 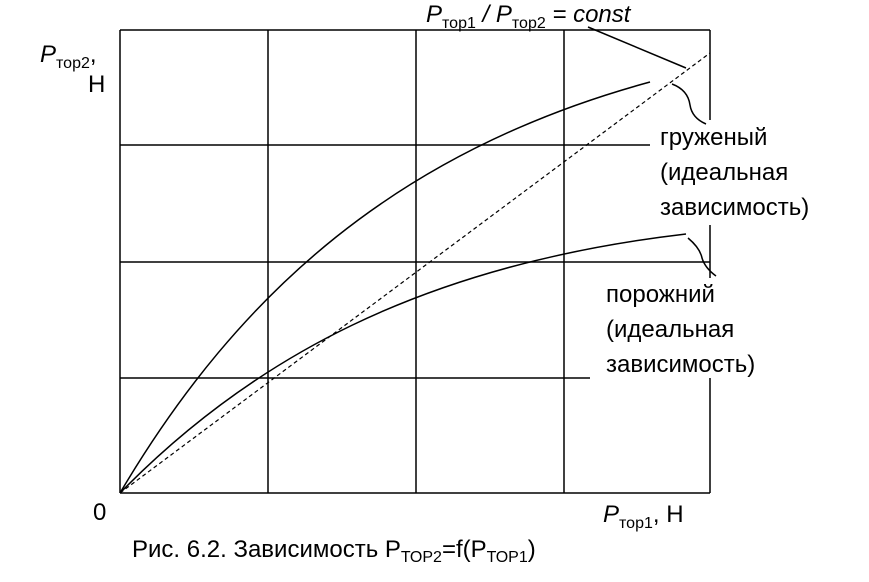 I want to click on empty-label: зависимость), so click(x=680, y=364).